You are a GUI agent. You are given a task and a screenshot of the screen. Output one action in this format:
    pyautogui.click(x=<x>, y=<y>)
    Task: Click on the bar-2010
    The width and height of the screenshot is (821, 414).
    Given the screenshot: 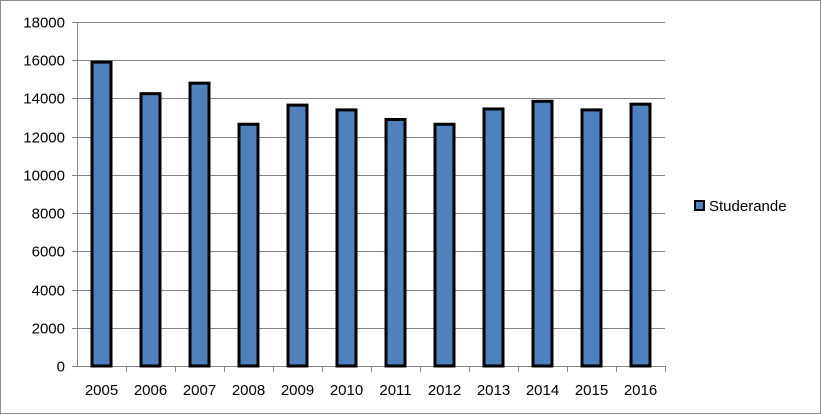 What is the action you would take?
    pyautogui.click(x=346, y=238)
    